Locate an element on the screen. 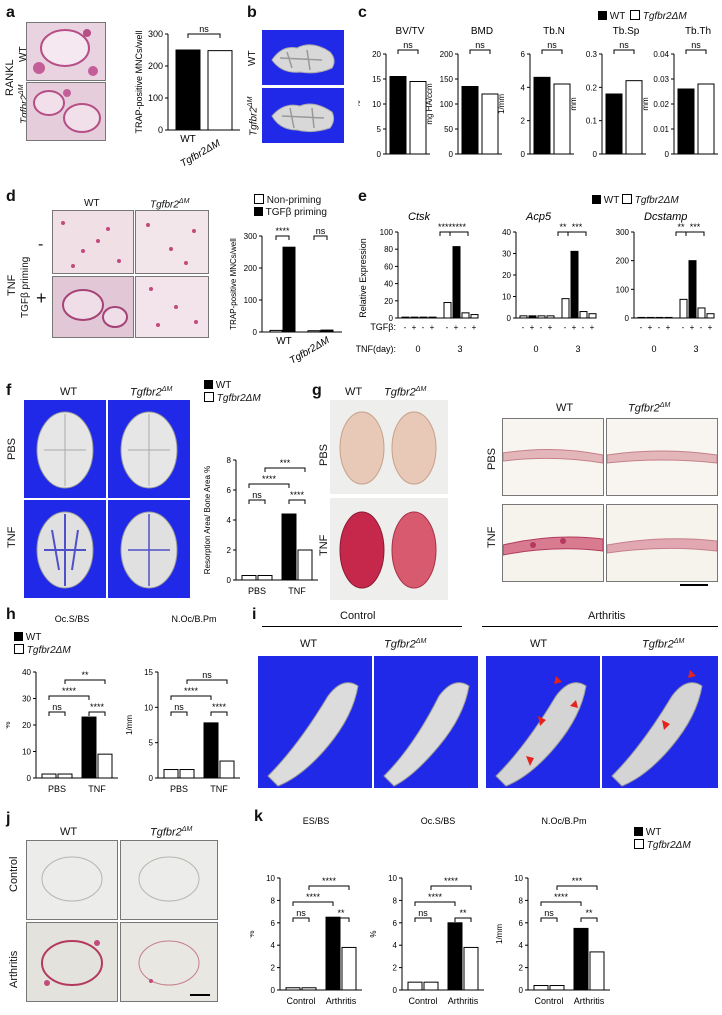 Image resolution: width=722 pixels, height=1015 pixels. group-label-control: Control is located at coordinates (358, 616).